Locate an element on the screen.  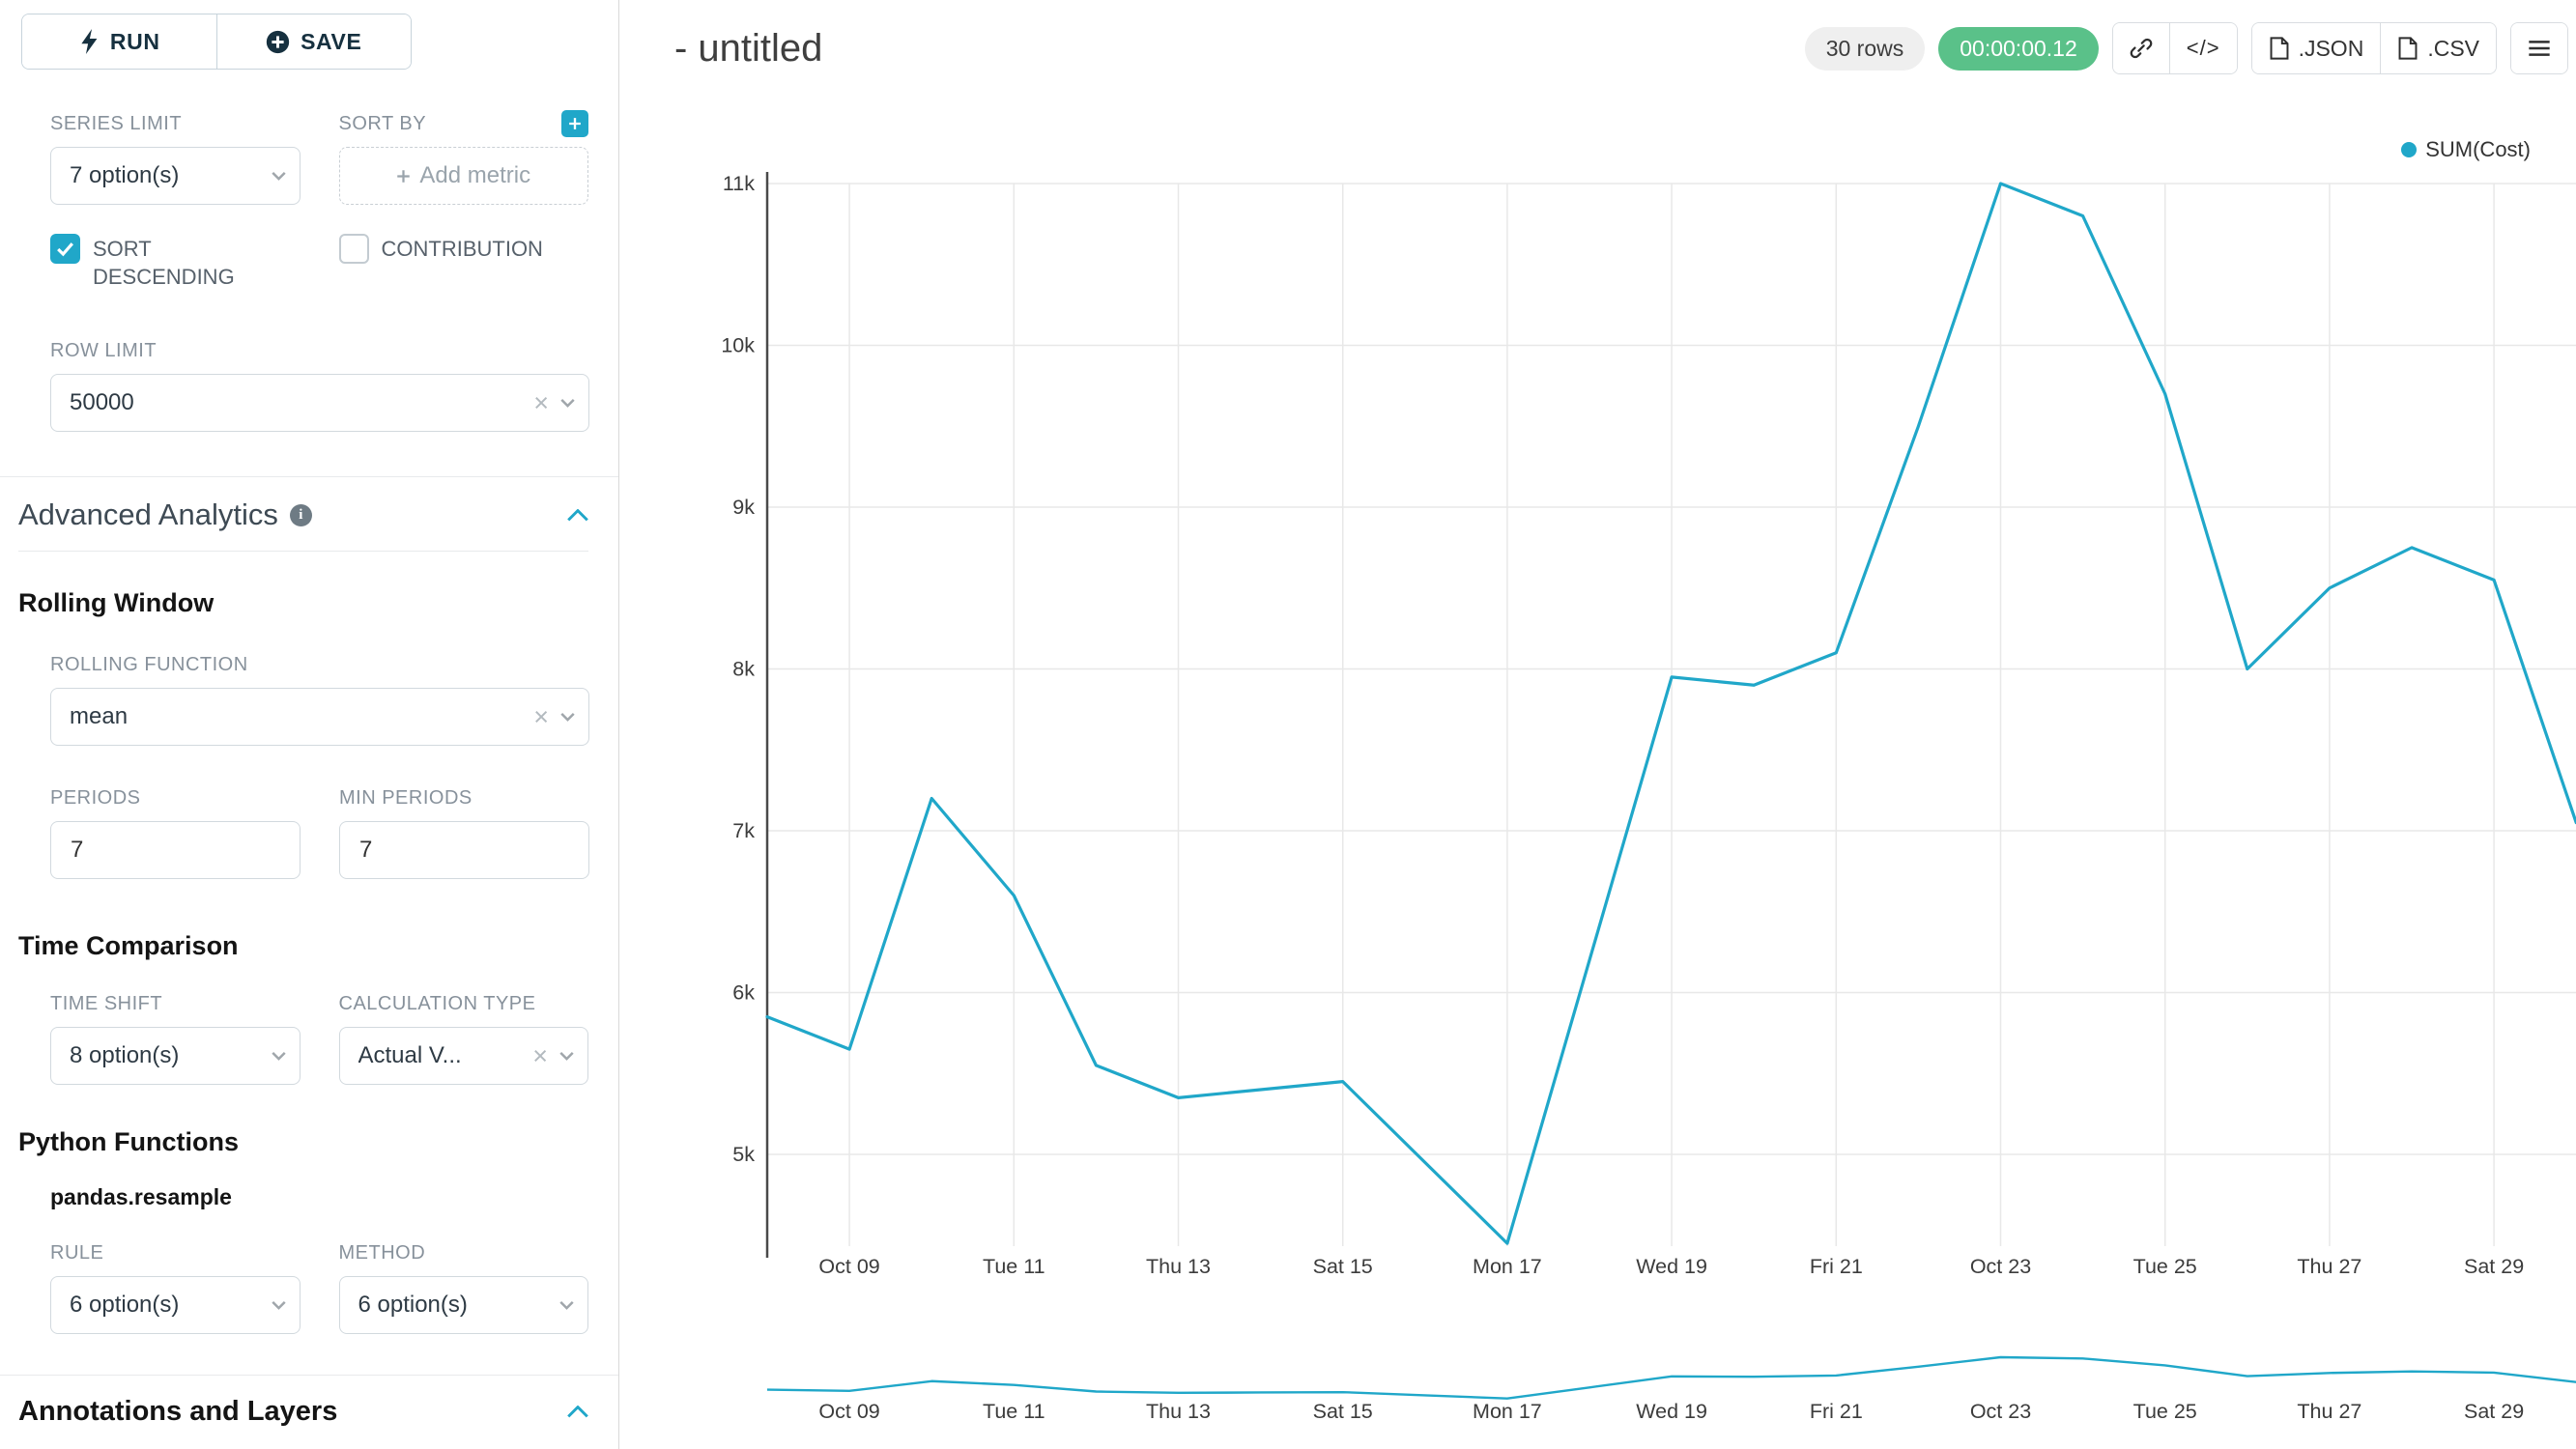
run-button: RUN is located at coordinates (119, 41).